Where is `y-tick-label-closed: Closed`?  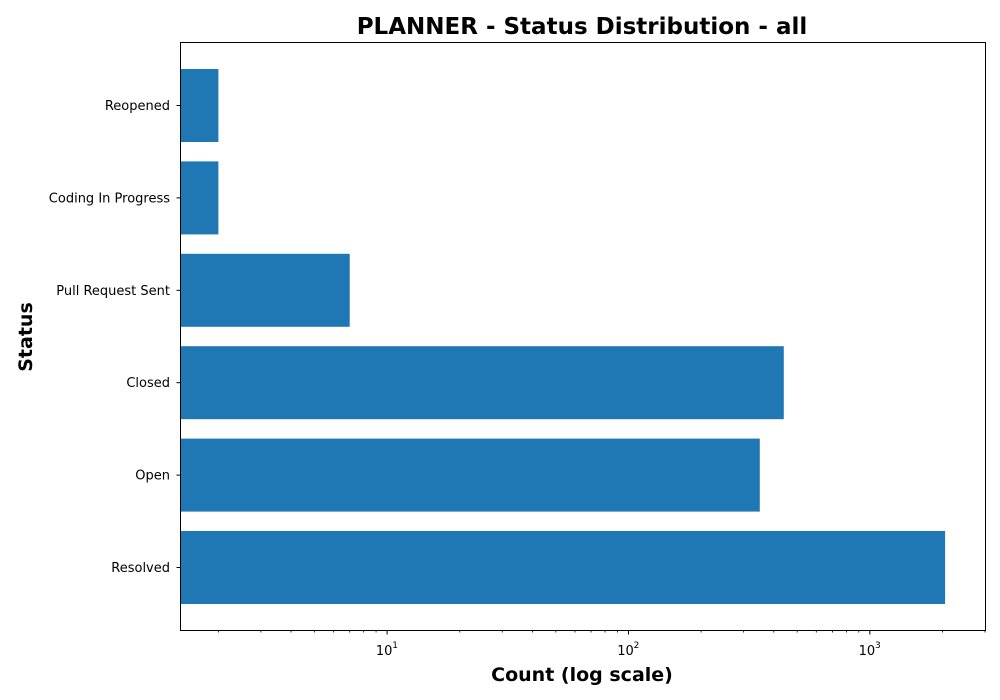 y-tick-label-closed: Closed is located at coordinates (148, 383).